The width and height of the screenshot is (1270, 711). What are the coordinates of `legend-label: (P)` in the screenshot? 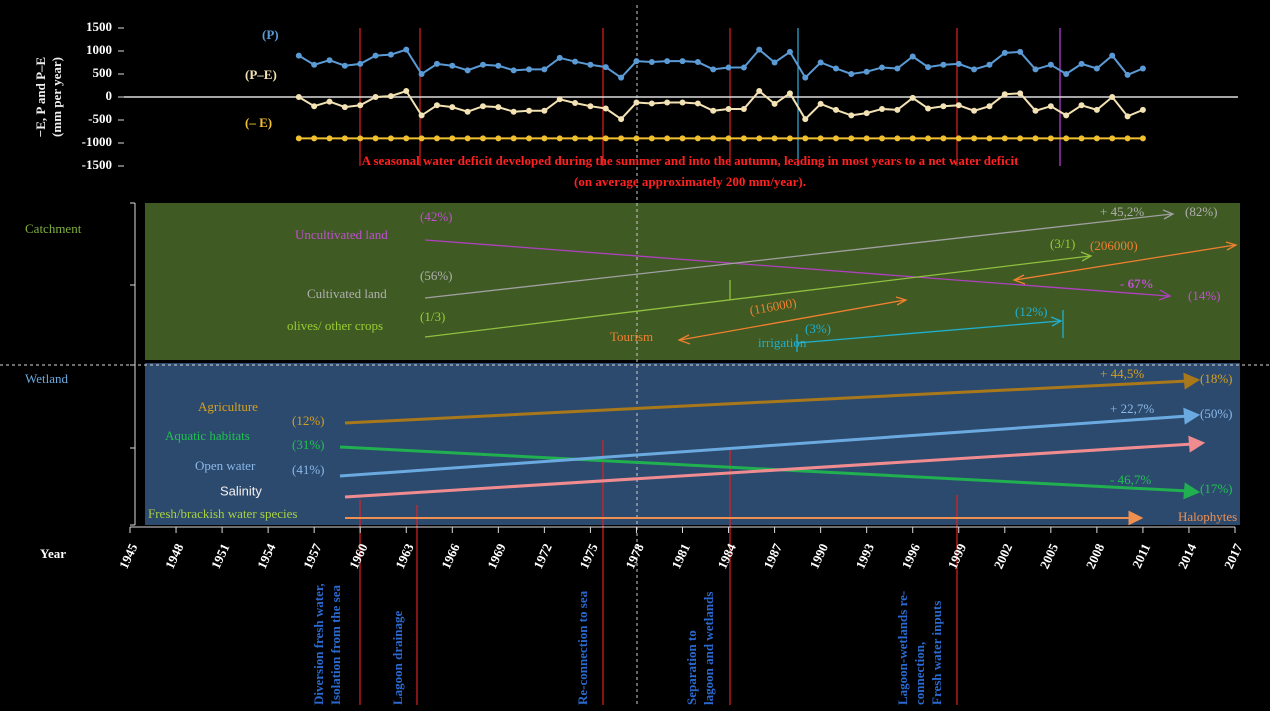 It's located at (270, 34).